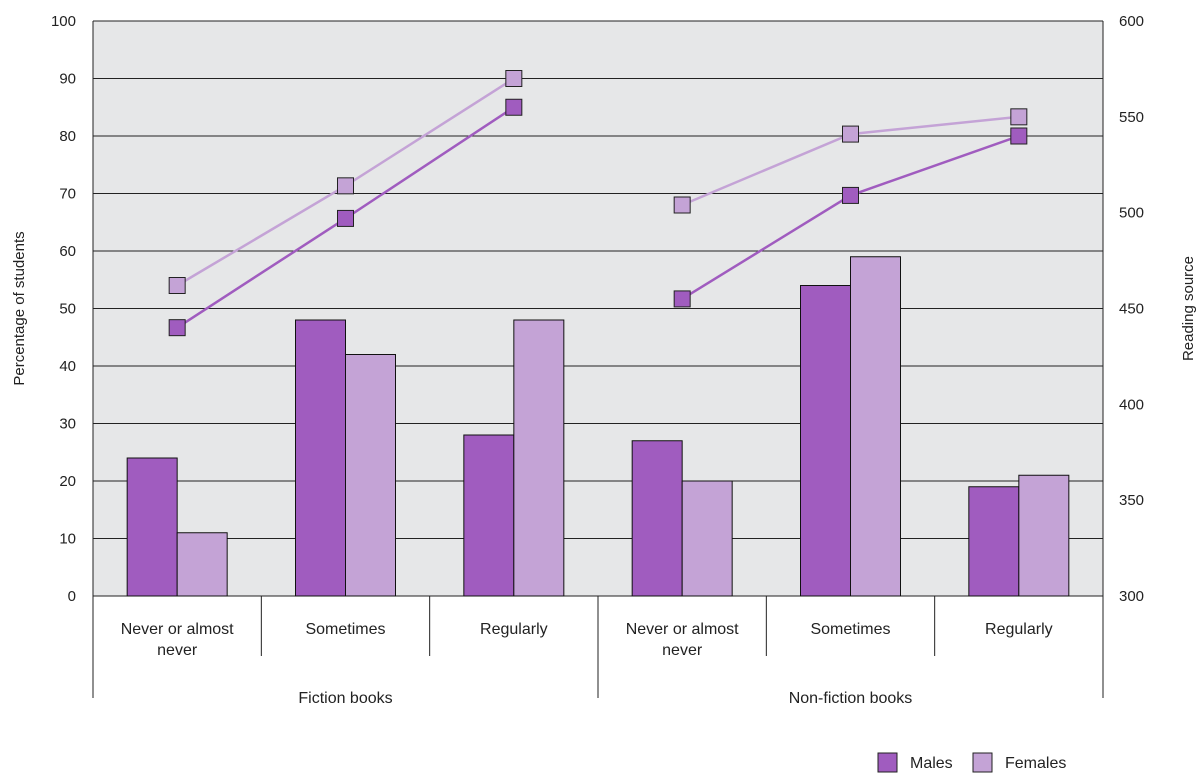 Image resolution: width=1197 pixels, height=774 pixels. Describe the element at coordinates (63, 21) in the screenshot. I see `y-left-tick-label: 100` at that location.